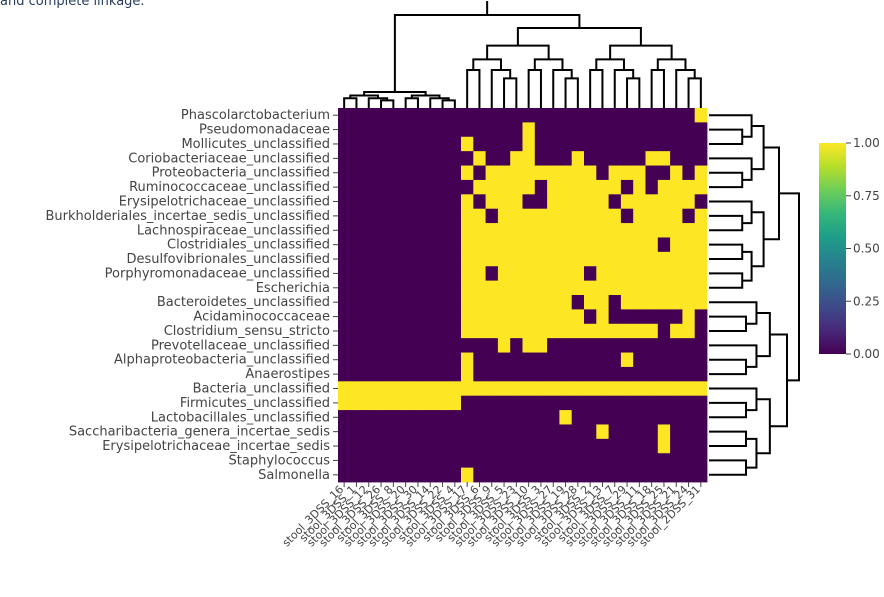 Image resolution: width=884 pixels, height=597 pixels. Describe the element at coordinates (240, 345) in the screenshot. I see `y-tick-label: Prevotellaceae_unclassified` at that location.